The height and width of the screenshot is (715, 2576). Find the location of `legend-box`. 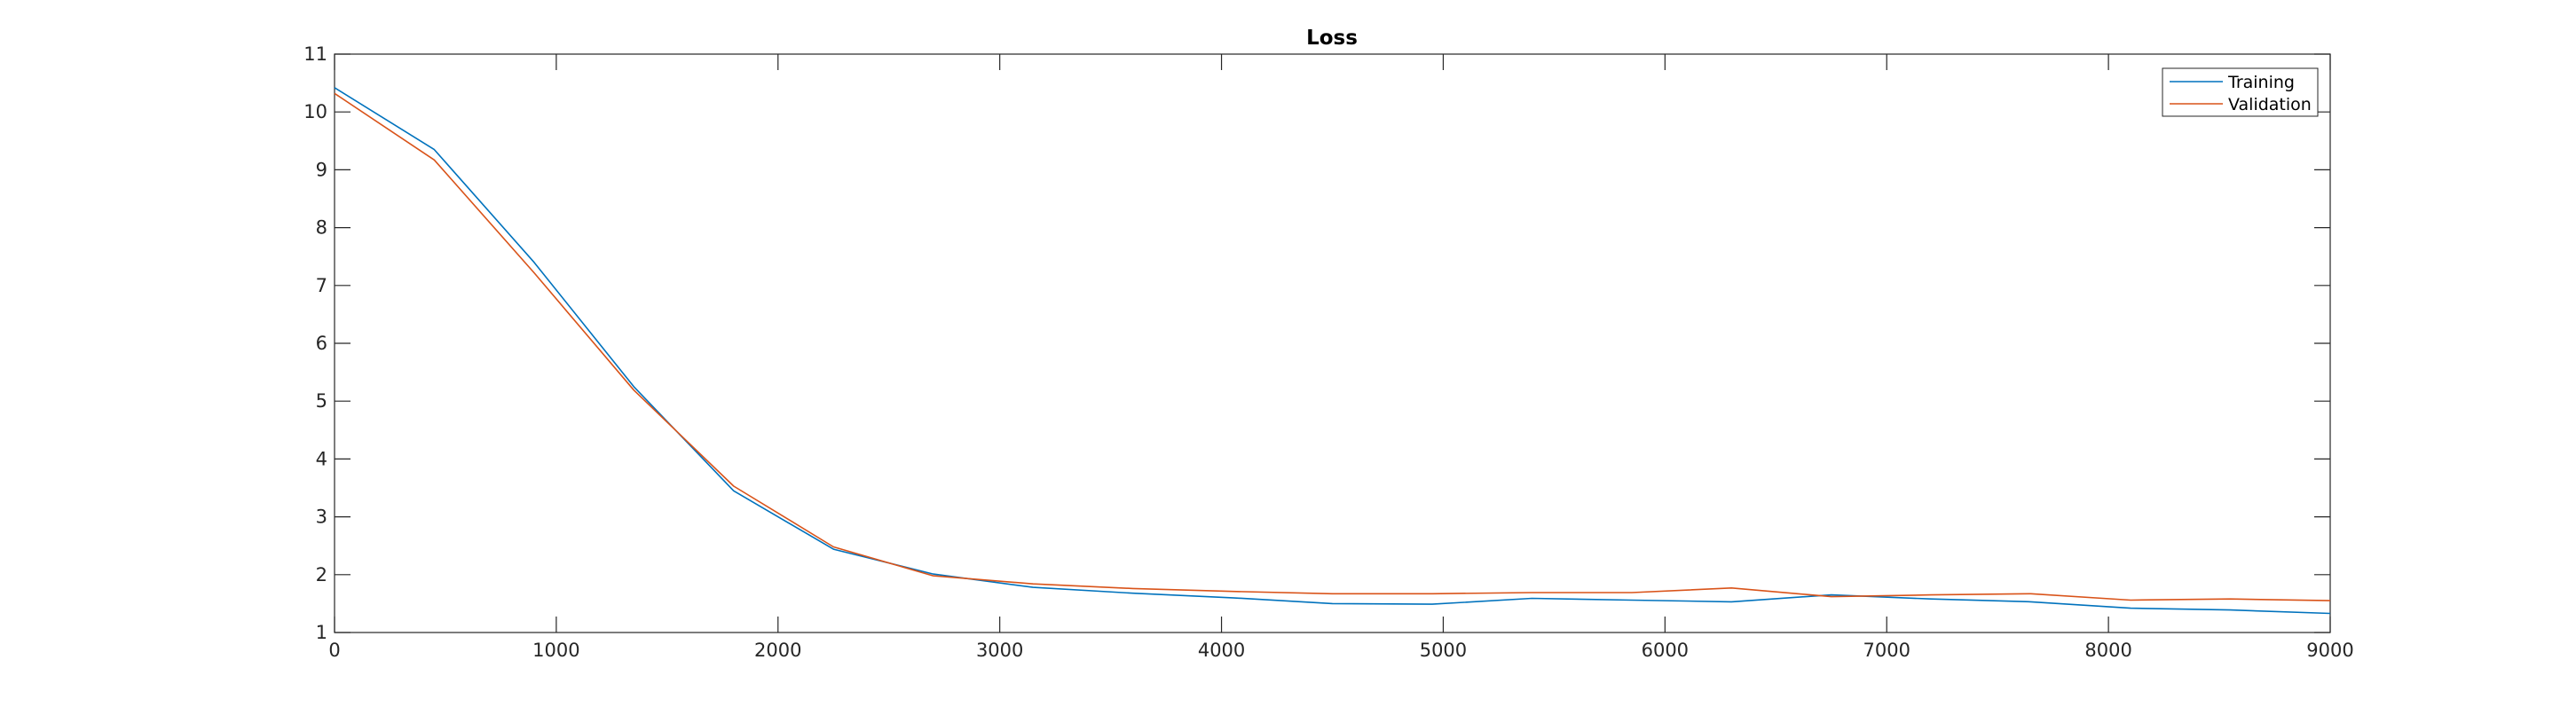

legend-box is located at coordinates (2241, 92).